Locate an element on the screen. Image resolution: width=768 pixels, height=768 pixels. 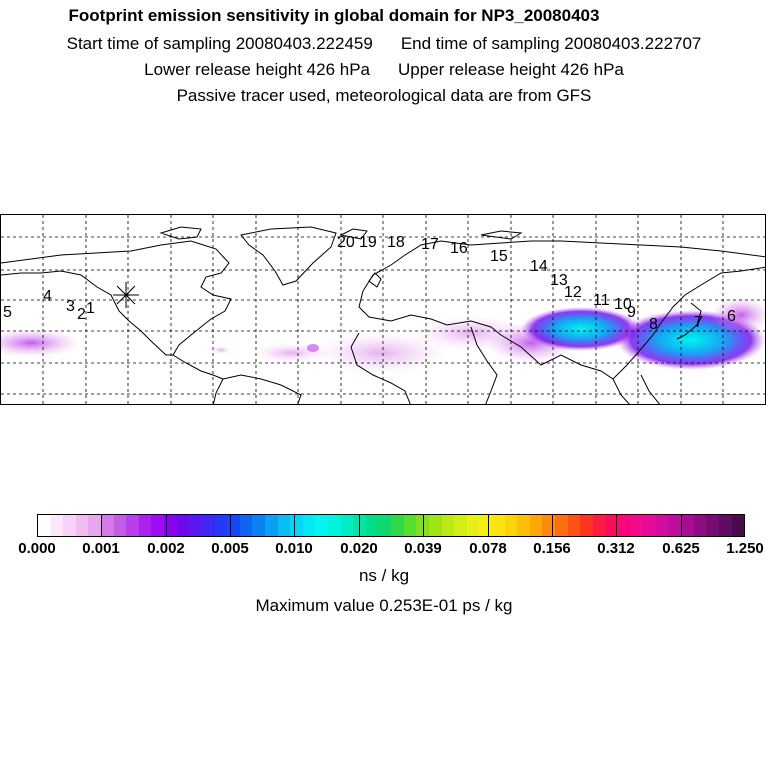
colorbar-tick-label: 1.250 is located at coordinates (745, 548).